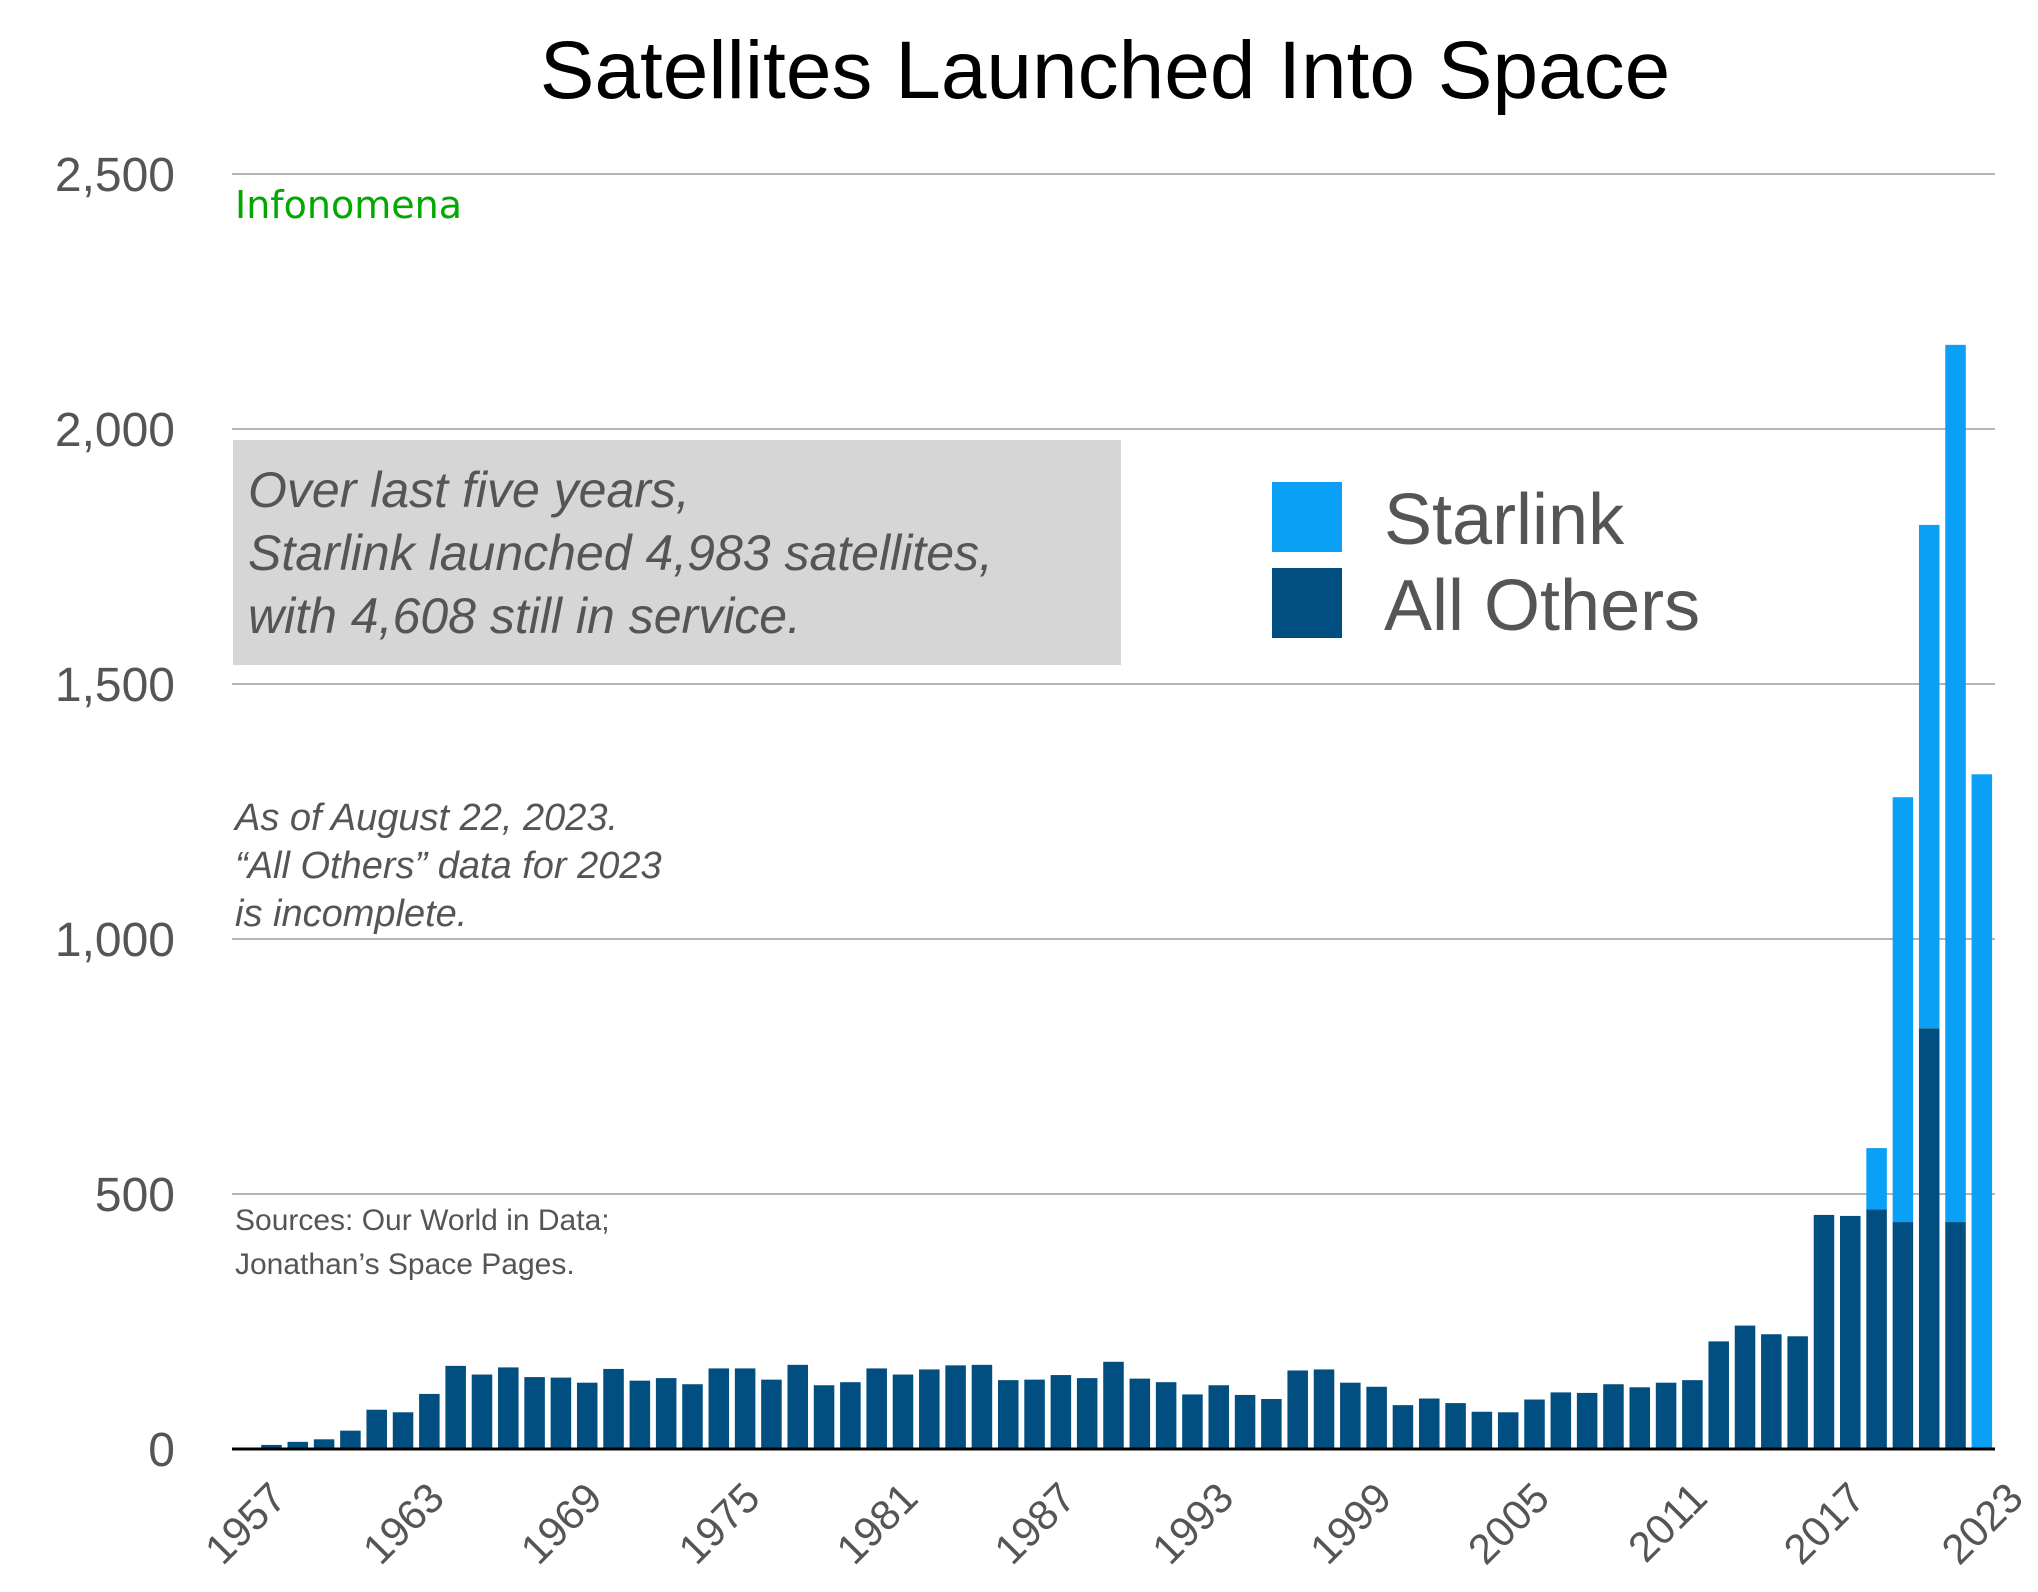  What do you see at coordinates (1903, 1010) in the screenshot?
I see `bar-starlink-2020` at bounding box center [1903, 1010].